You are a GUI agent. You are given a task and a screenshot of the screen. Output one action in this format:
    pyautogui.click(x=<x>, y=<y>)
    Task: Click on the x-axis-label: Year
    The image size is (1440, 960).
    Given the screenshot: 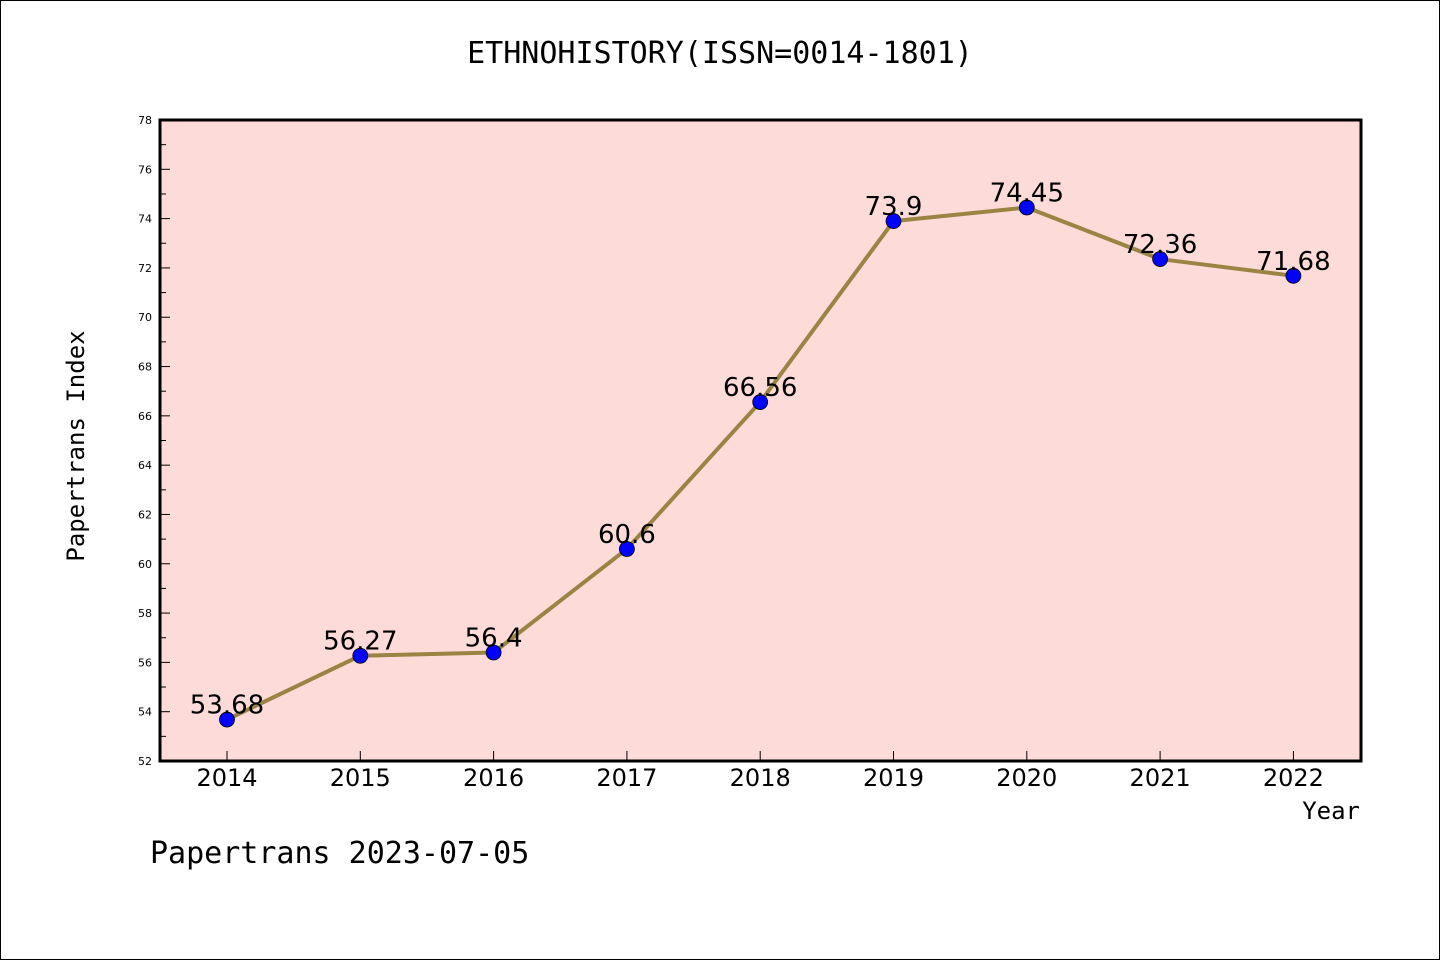 What is the action you would take?
    pyautogui.click(x=1331, y=811)
    